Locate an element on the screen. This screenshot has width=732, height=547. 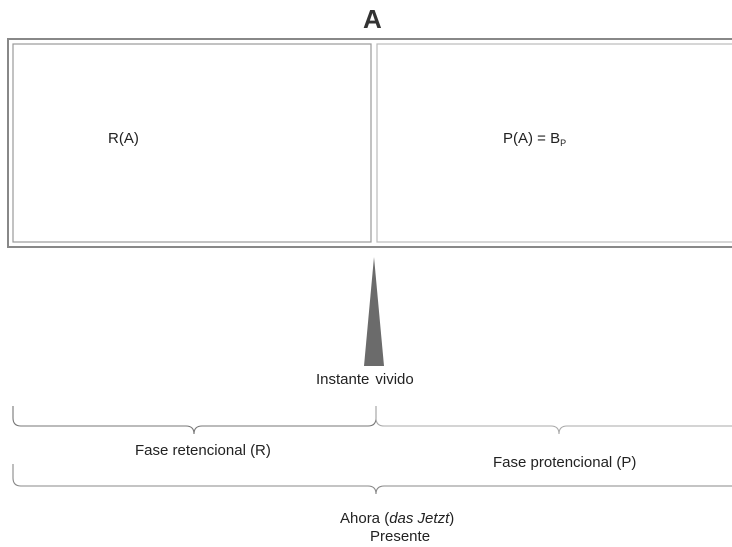
now-label-suffix: ) is located at coordinates (452, 518).